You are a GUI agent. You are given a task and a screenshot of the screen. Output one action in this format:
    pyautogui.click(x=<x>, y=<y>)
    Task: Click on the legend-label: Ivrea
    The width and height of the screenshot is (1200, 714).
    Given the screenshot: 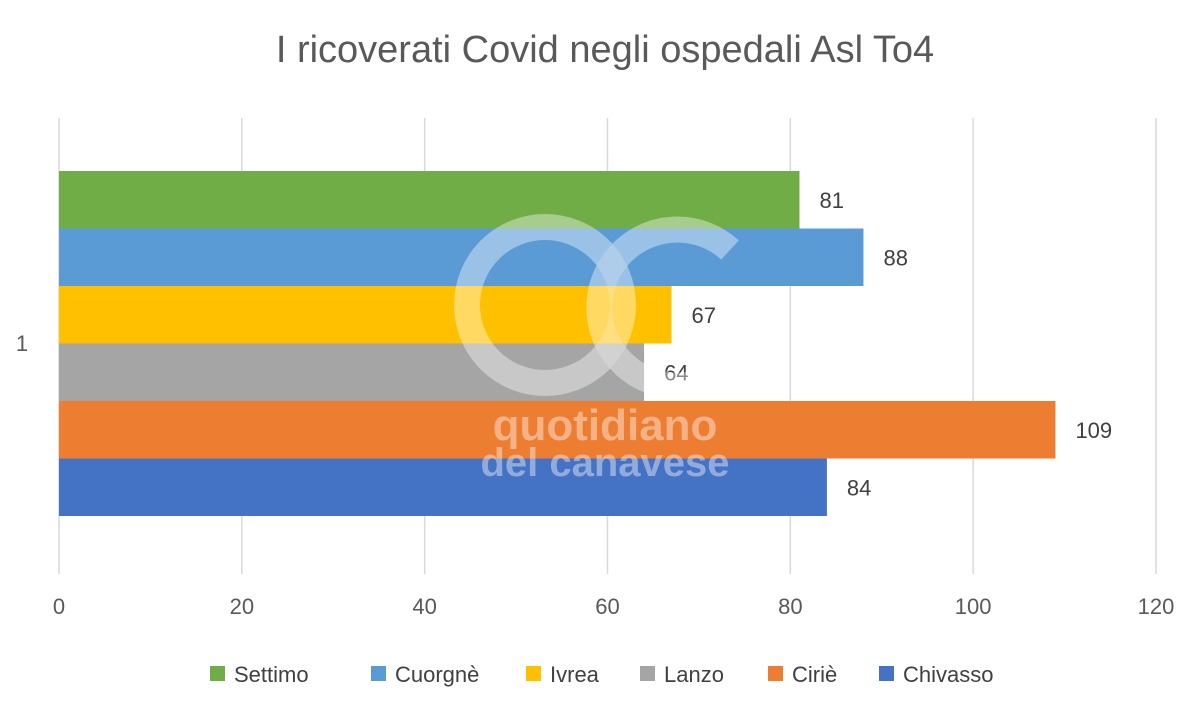 What is the action you would take?
    pyautogui.click(x=575, y=674)
    